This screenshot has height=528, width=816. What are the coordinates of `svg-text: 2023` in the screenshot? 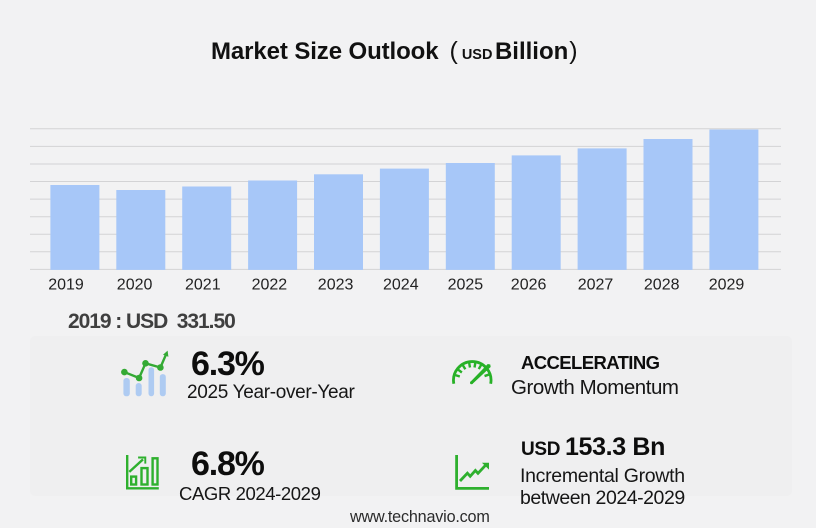 It's located at (336, 285).